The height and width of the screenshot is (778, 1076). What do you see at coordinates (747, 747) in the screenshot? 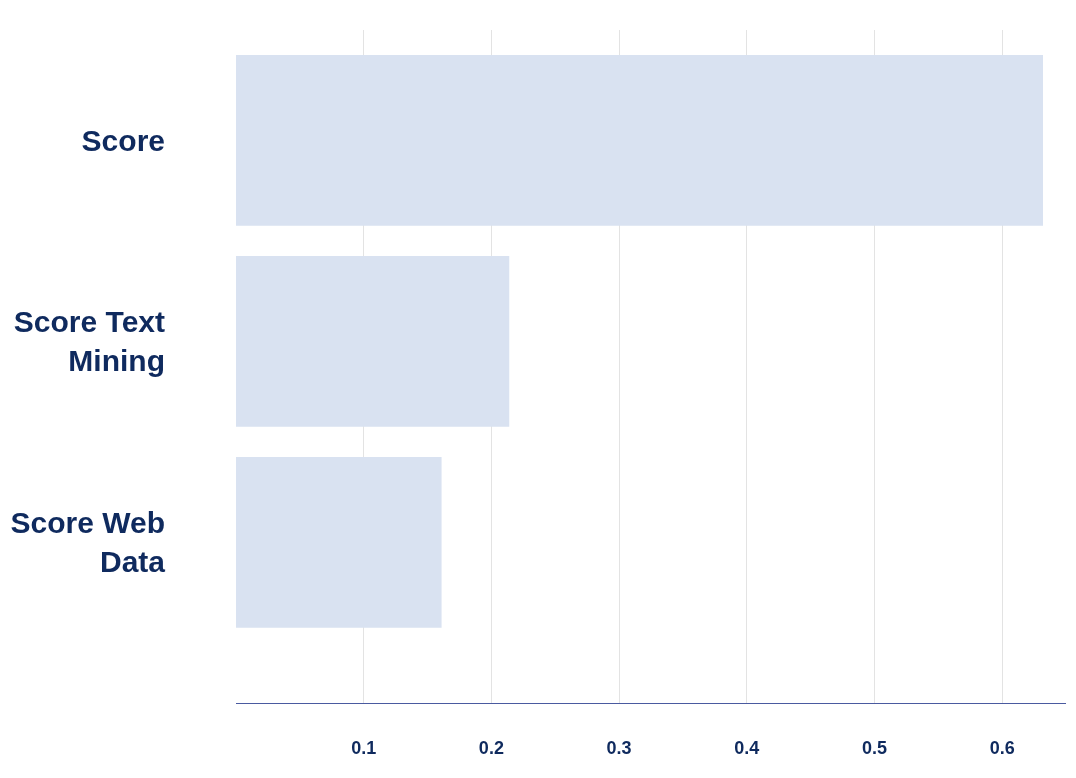
I see `x-tick-label: 0.4` at bounding box center [747, 747].